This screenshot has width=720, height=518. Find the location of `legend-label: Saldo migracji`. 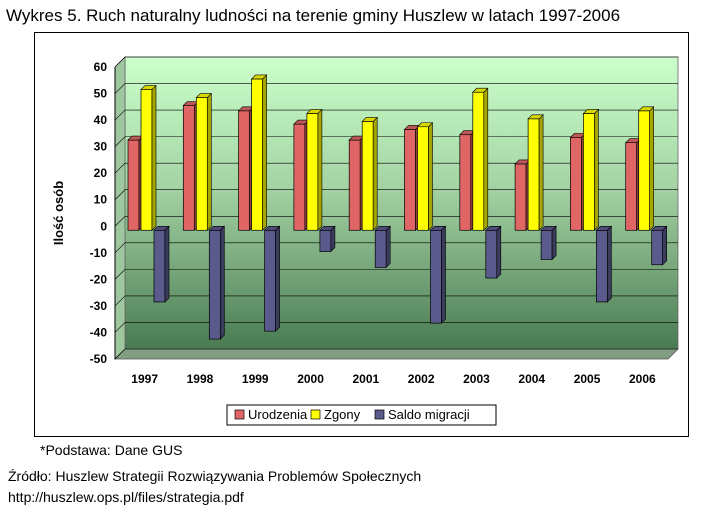

legend-label: Saldo migracji is located at coordinates (429, 414).